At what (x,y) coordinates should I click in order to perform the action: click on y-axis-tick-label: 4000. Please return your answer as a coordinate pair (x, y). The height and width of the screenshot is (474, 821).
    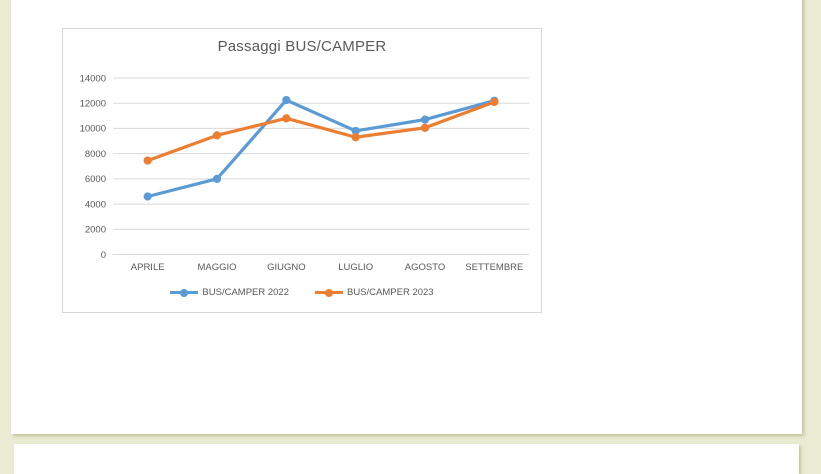
    Looking at the image, I should click on (95, 204).